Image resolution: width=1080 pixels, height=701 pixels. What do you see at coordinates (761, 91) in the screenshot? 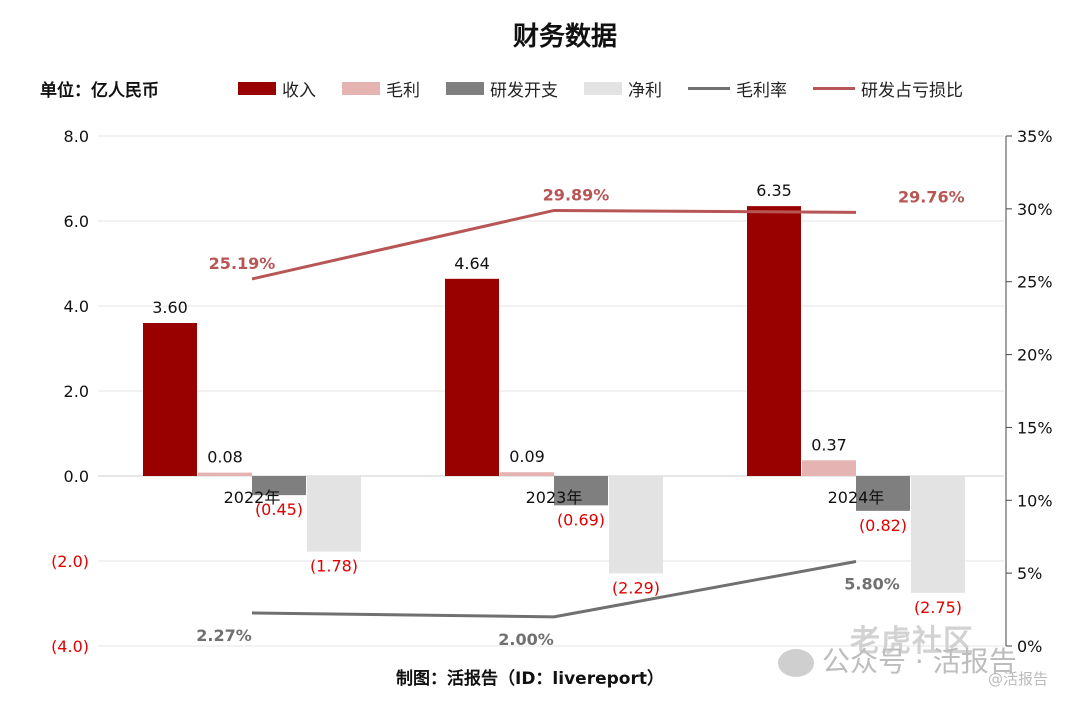
I see `legend-label-gross-margin: 毛利率` at bounding box center [761, 91].